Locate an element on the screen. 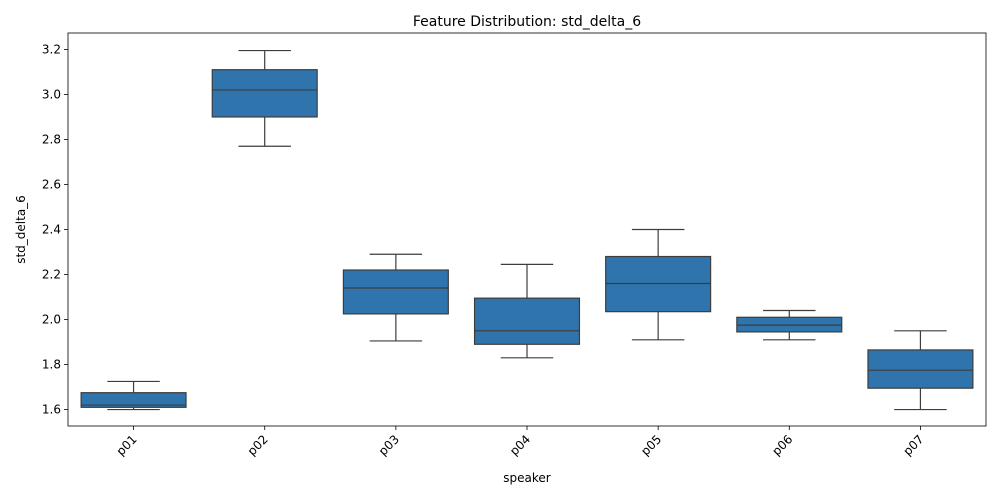 The width and height of the screenshot is (1000, 500). x-tick-label-p04: p04 is located at coordinates (520, 445).